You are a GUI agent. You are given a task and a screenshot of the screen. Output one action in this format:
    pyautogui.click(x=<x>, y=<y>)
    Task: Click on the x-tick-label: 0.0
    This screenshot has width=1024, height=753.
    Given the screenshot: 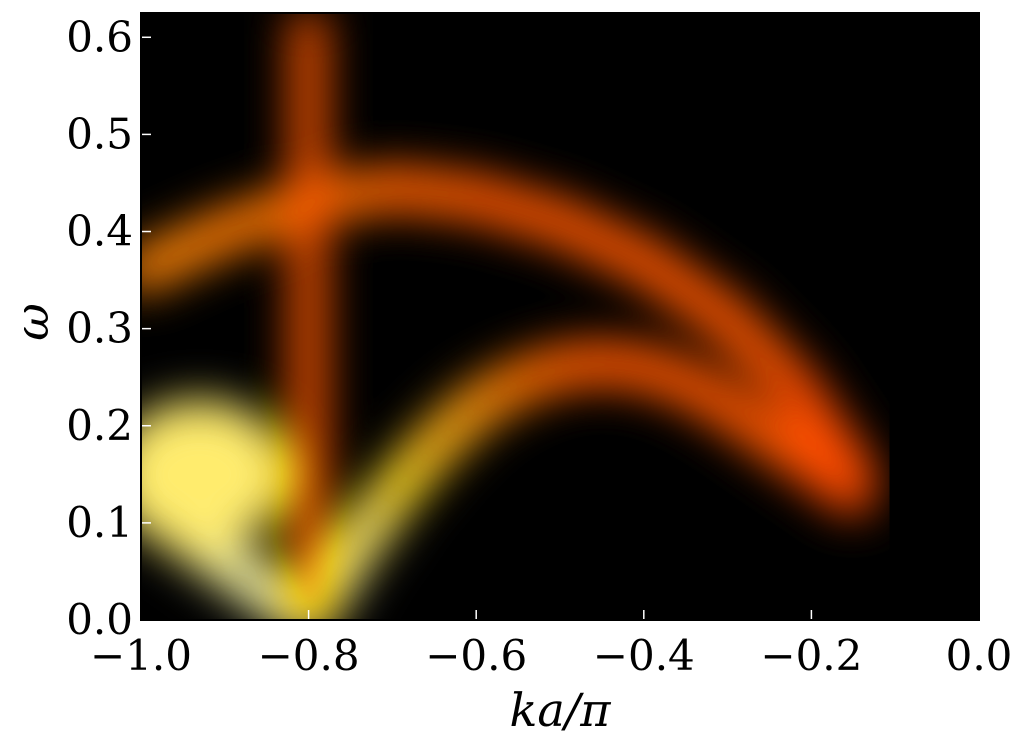 What is the action you would take?
    pyautogui.click(x=979, y=655)
    